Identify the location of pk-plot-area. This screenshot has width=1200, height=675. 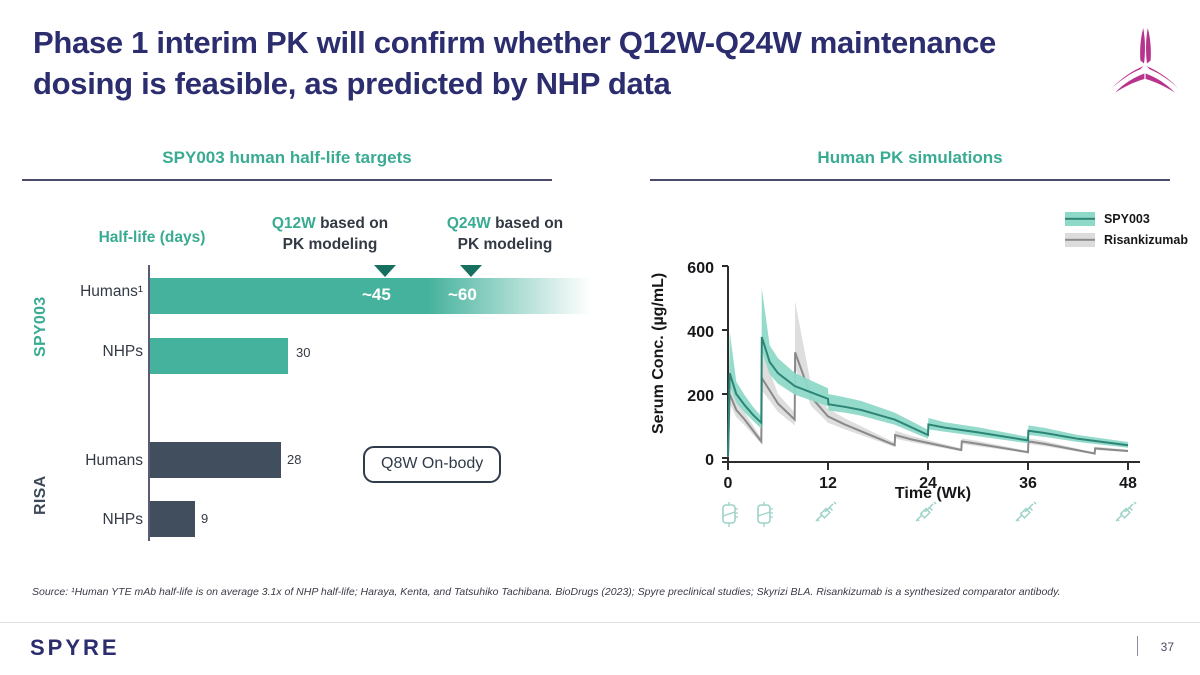
(931, 367).